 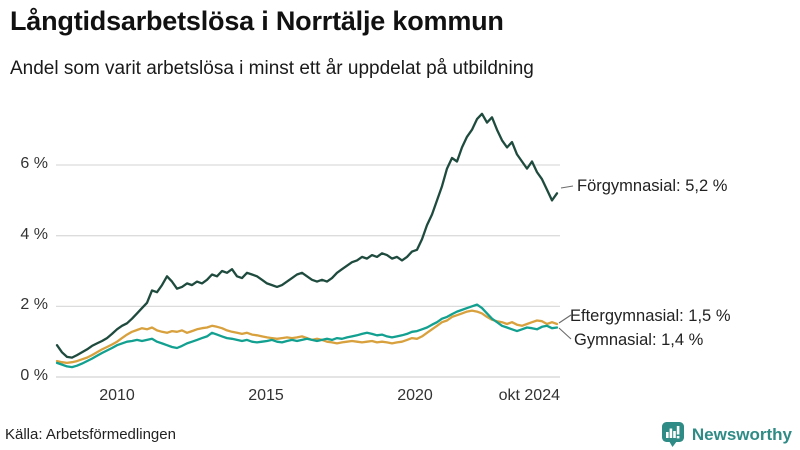 What do you see at coordinates (34, 163) in the screenshot?
I see `y-tick-6: 6 %` at bounding box center [34, 163].